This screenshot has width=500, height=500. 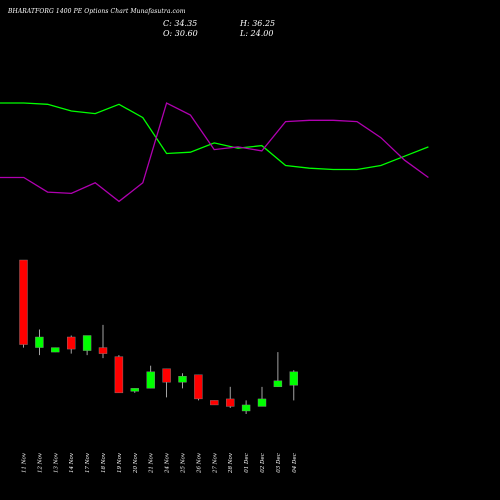 I want to click on low-readout: L: 24.00, so click(x=257, y=33).